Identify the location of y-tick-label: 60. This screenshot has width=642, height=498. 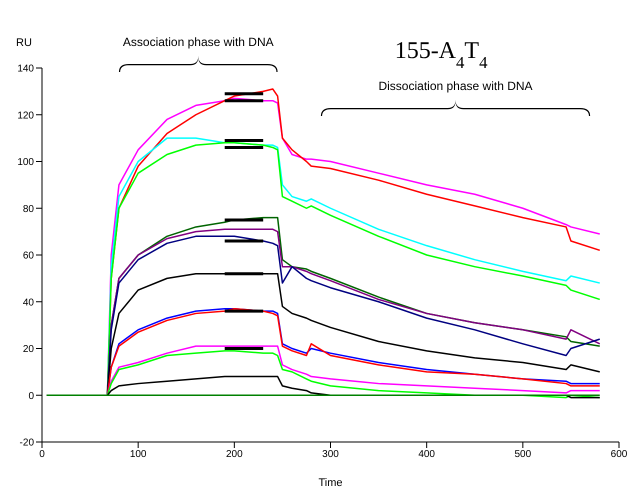
(28, 256).